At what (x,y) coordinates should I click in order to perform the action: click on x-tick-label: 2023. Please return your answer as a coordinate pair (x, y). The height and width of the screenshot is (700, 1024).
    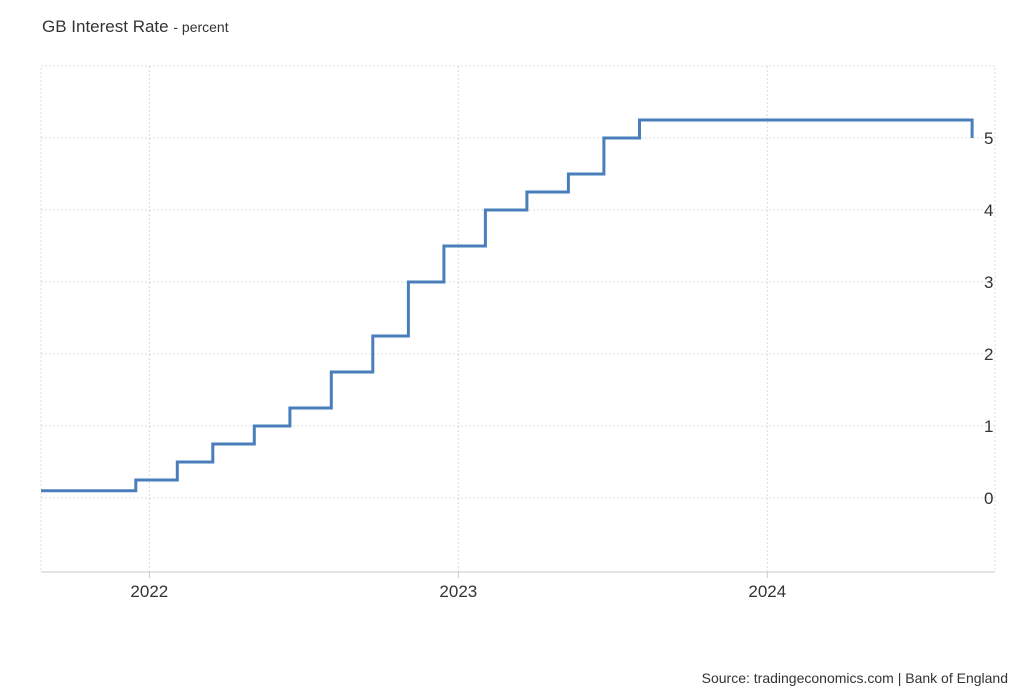
    Looking at the image, I should click on (458, 591).